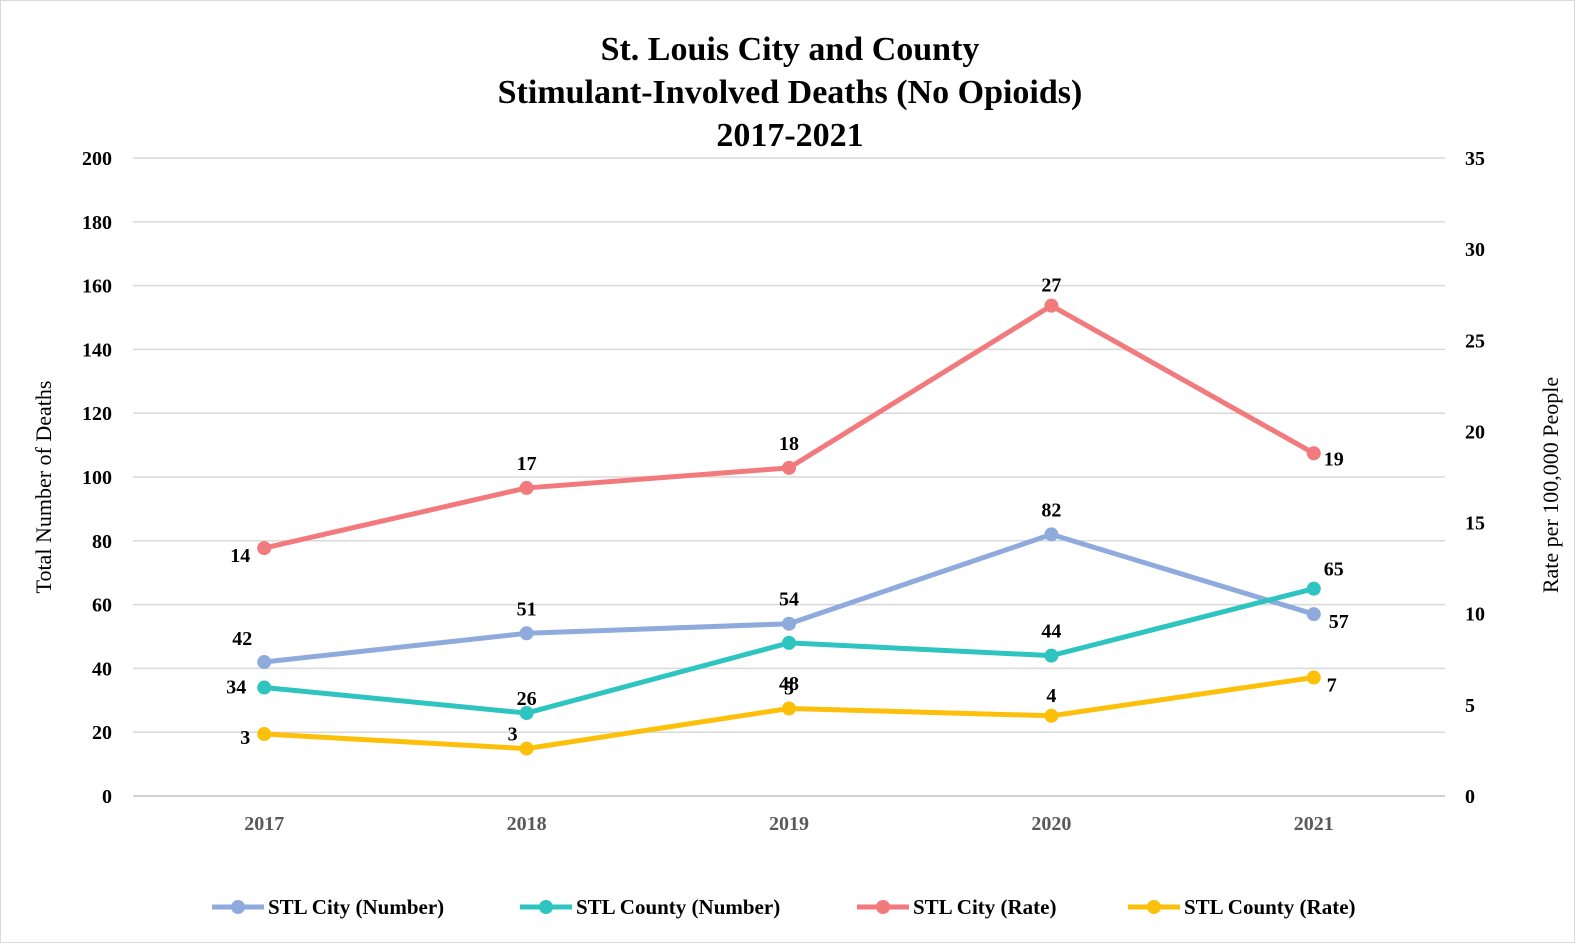 Image resolution: width=1577 pixels, height=945 pixels. Describe the element at coordinates (1270, 907) in the screenshot. I see `legend-label: STL County (Rate)` at that location.